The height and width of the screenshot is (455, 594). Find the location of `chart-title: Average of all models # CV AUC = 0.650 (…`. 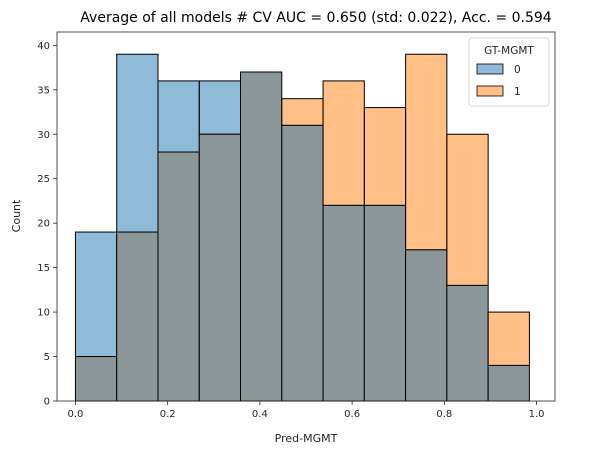

chart-title: Average of all models # CV AUC = 0.650 (… is located at coordinates (315, 18).